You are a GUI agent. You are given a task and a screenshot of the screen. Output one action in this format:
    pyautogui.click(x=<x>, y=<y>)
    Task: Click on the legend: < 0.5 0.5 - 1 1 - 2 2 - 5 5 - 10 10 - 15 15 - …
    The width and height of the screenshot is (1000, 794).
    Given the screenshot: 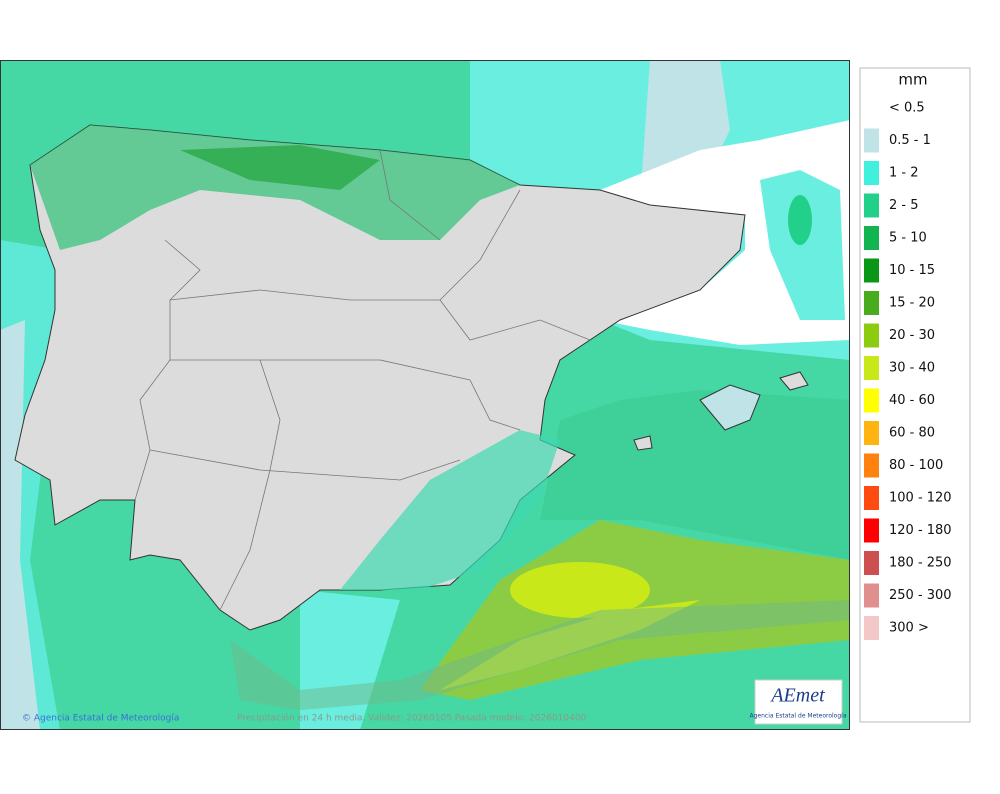 What is the action you would take?
    pyautogui.click(x=908, y=370)
    